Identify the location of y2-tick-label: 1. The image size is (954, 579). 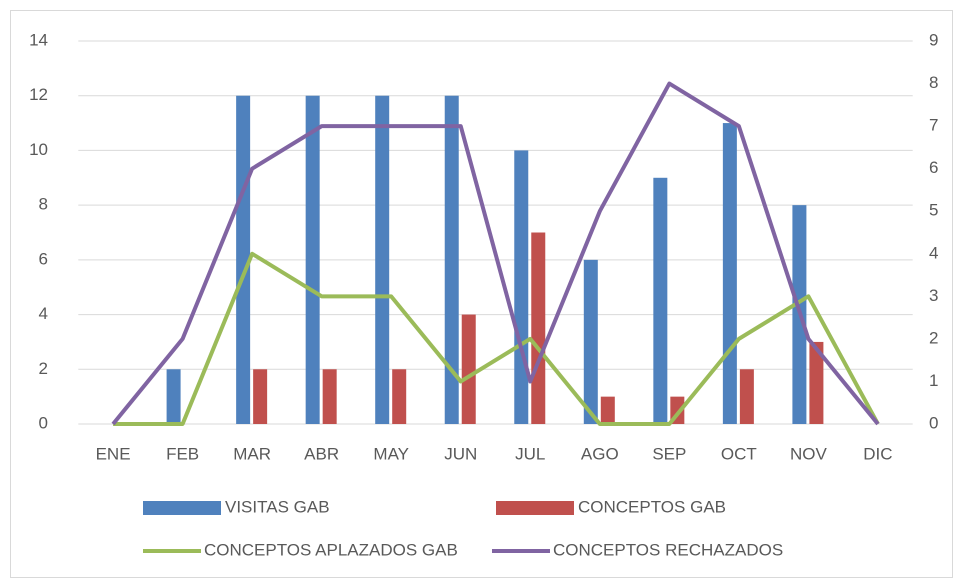
(933, 380).